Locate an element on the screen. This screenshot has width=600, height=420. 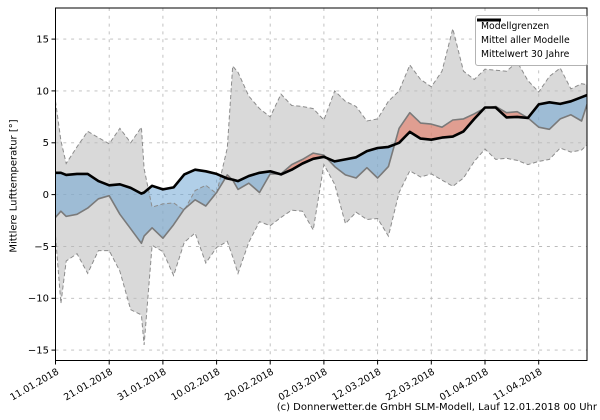
y-tick-label: −10 is located at coordinates (38, 299).